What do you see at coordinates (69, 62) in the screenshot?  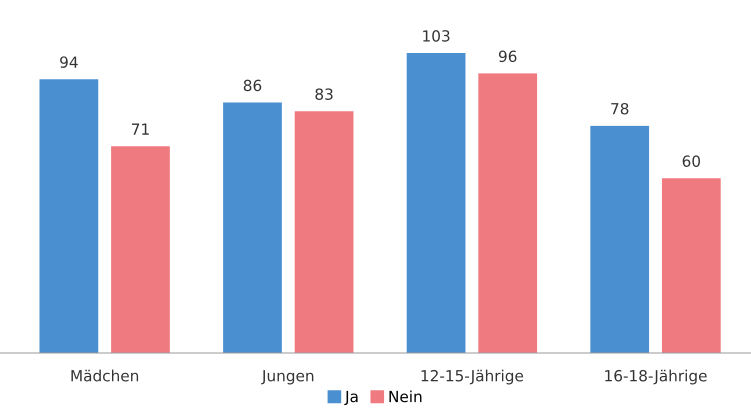 I see `data-label: 94` at bounding box center [69, 62].